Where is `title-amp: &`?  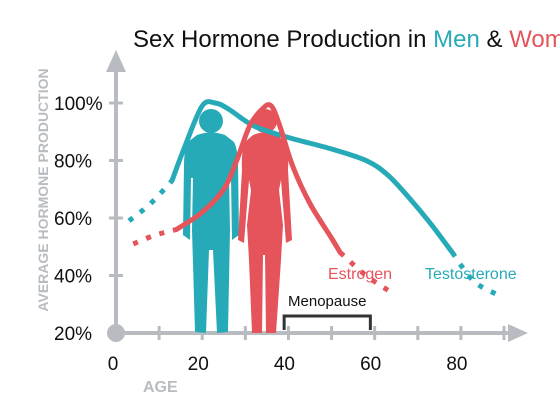 title-amp: & is located at coordinates (494, 39).